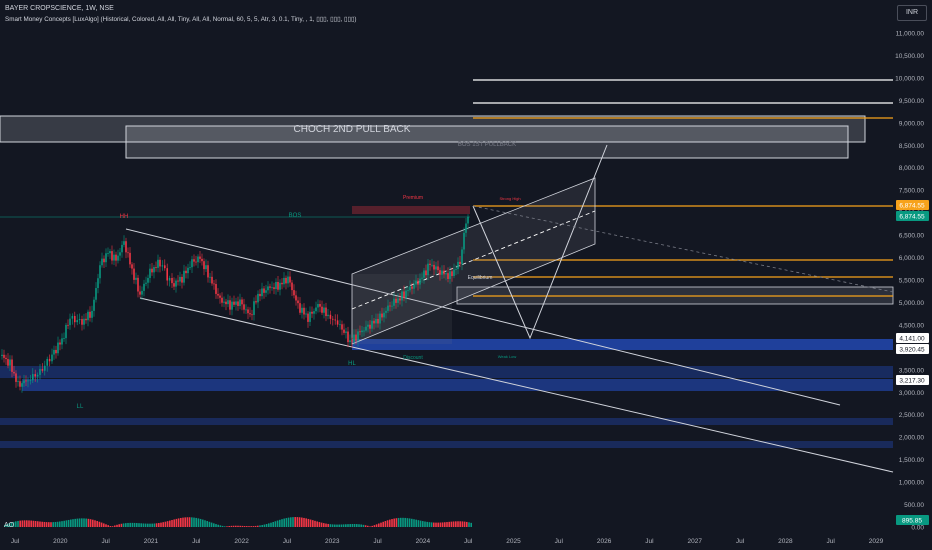  I want to click on premium-label: Premium, so click(413, 198).